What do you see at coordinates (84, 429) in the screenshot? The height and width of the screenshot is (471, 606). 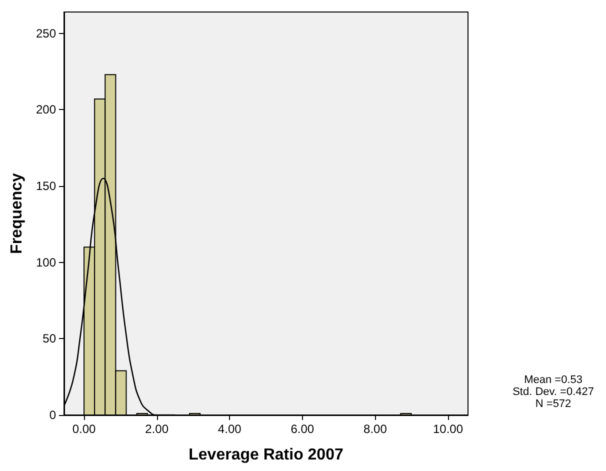 I see `x-tick-label: 0.00` at bounding box center [84, 429].